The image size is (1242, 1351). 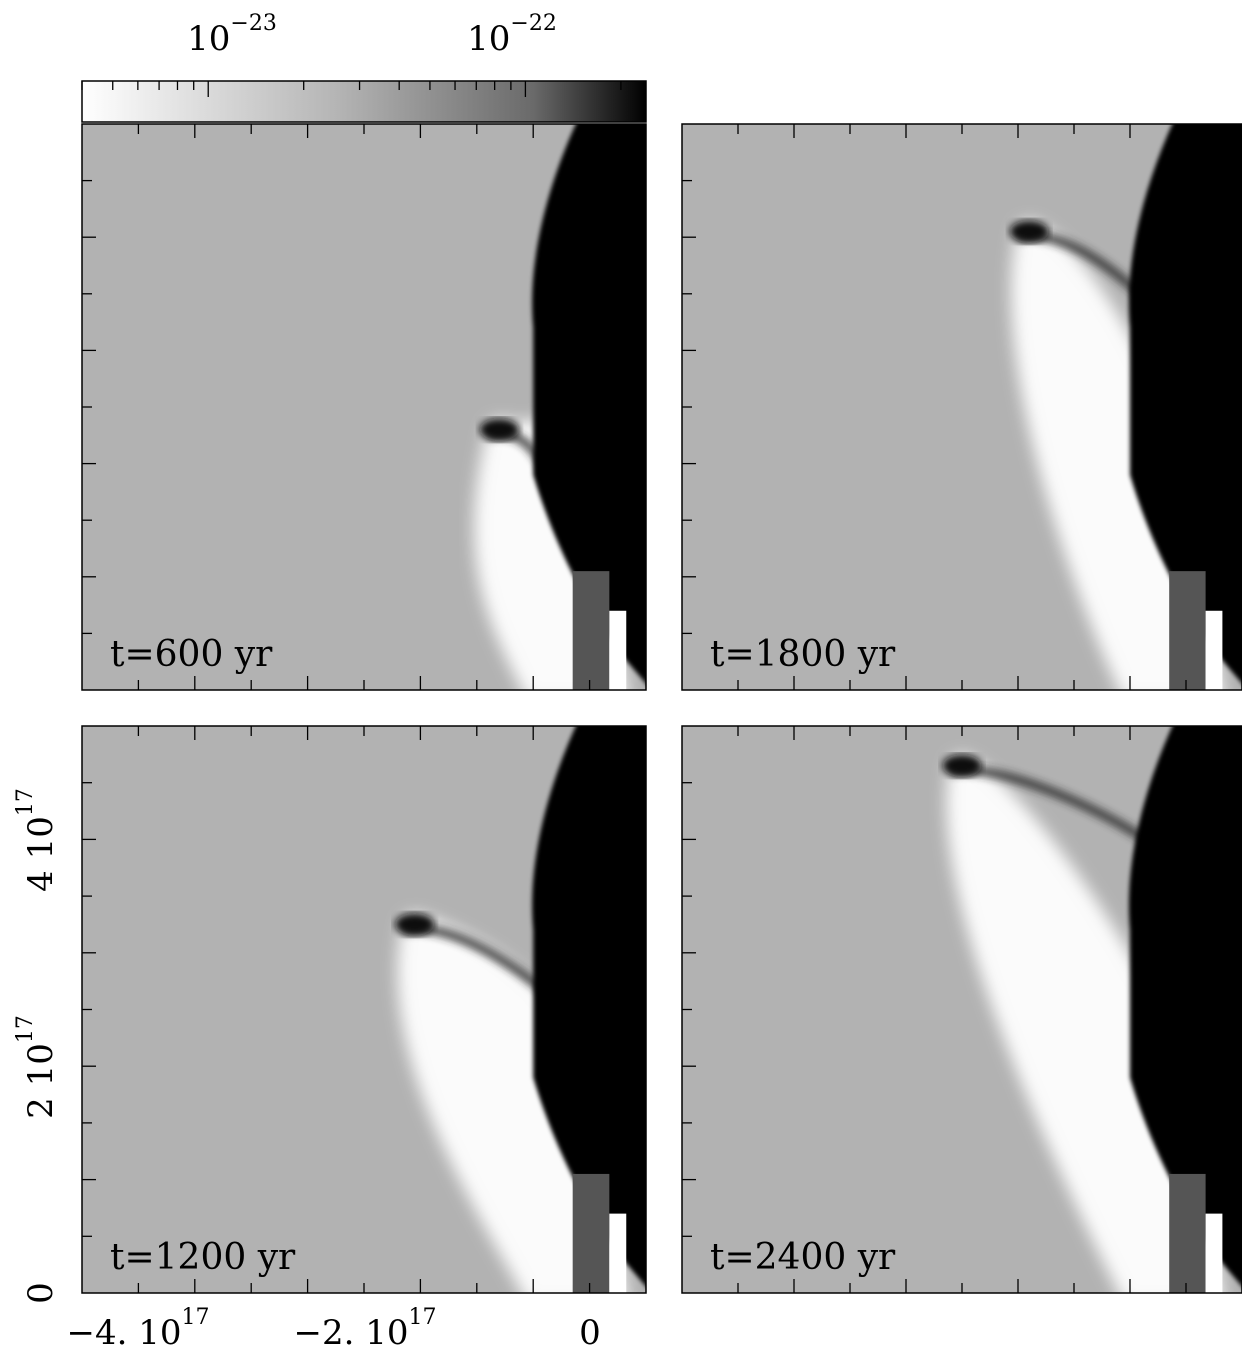 I want to click on colorbar-gradient, so click(x=364, y=101).